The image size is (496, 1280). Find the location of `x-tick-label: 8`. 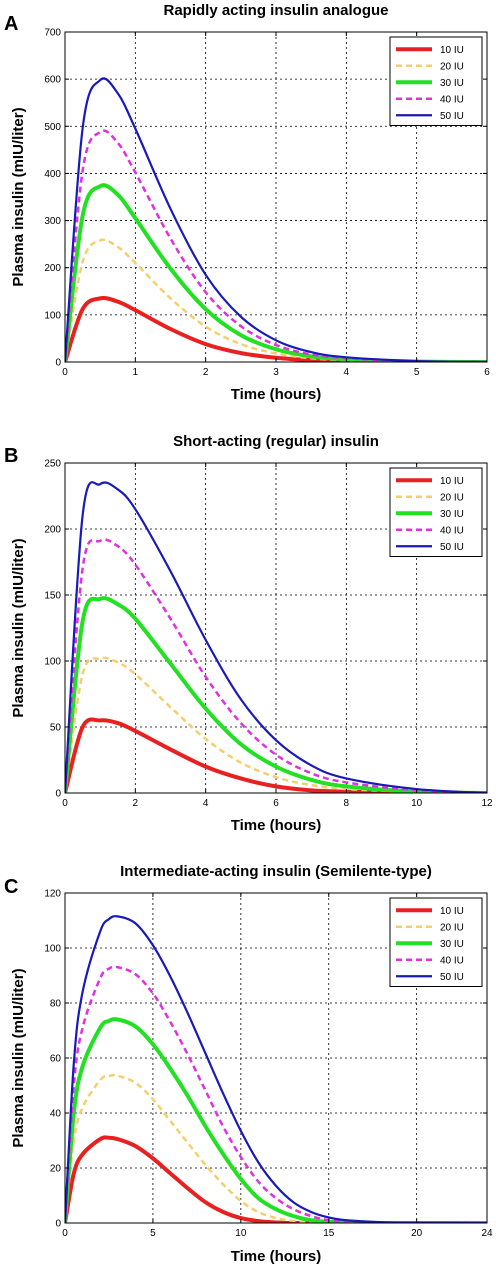

x-tick-label: 8 is located at coordinates (347, 803).